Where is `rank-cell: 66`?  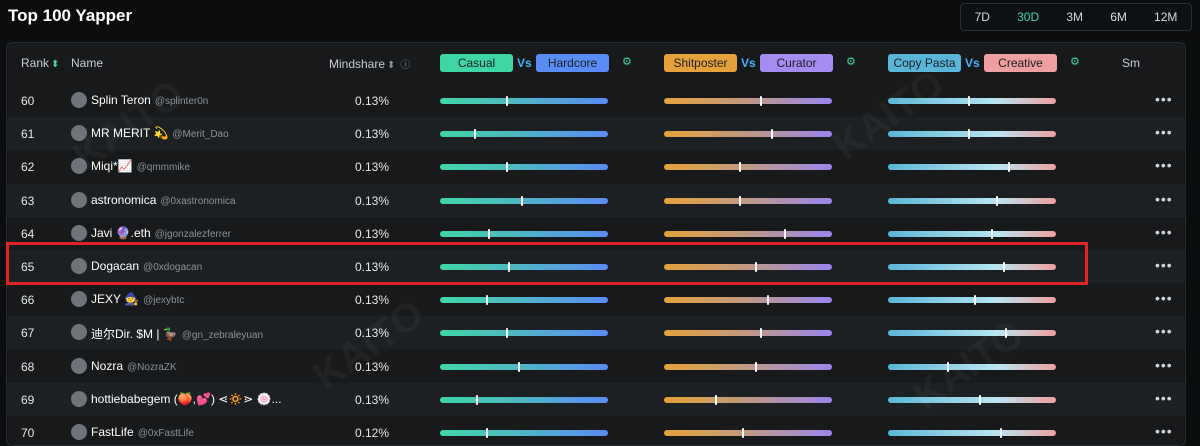 rank-cell: 66 is located at coordinates (28, 300).